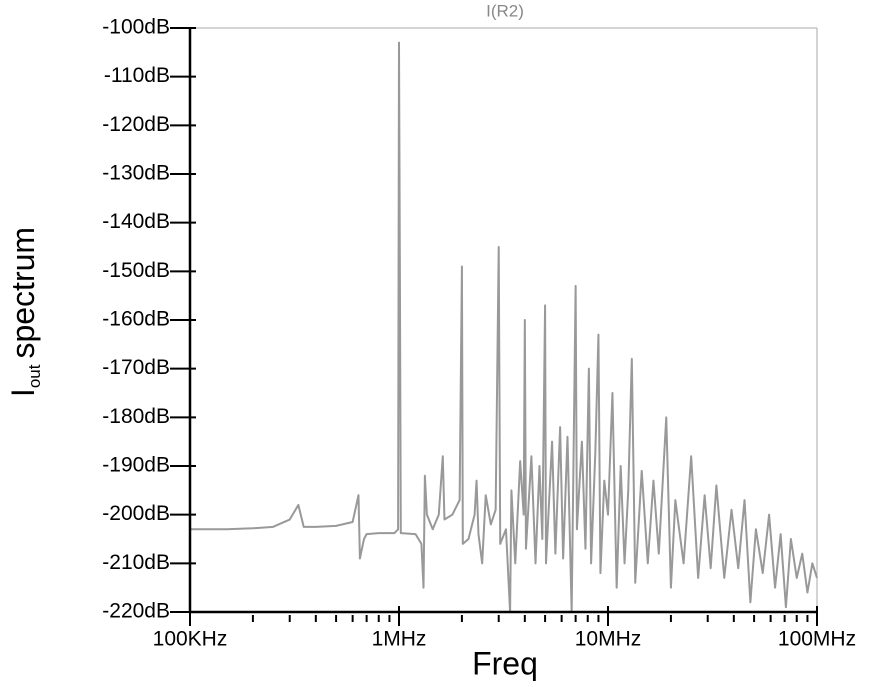  What do you see at coordinates (136, 416) in the screenshot?
I see `y-tick-label: -180dB` at bounding box center [136, 416].